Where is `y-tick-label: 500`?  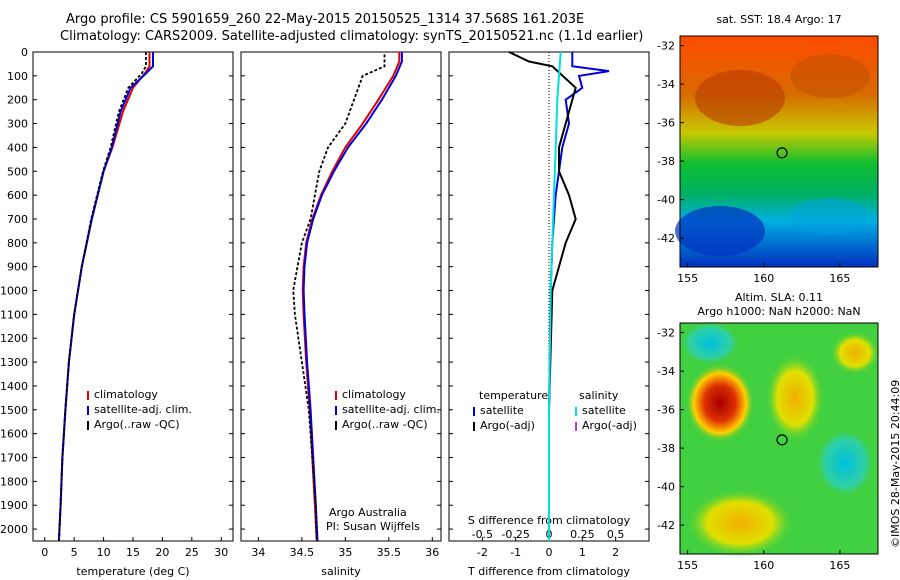
y-tick-label: 500 is located at coordinates (17, 171).